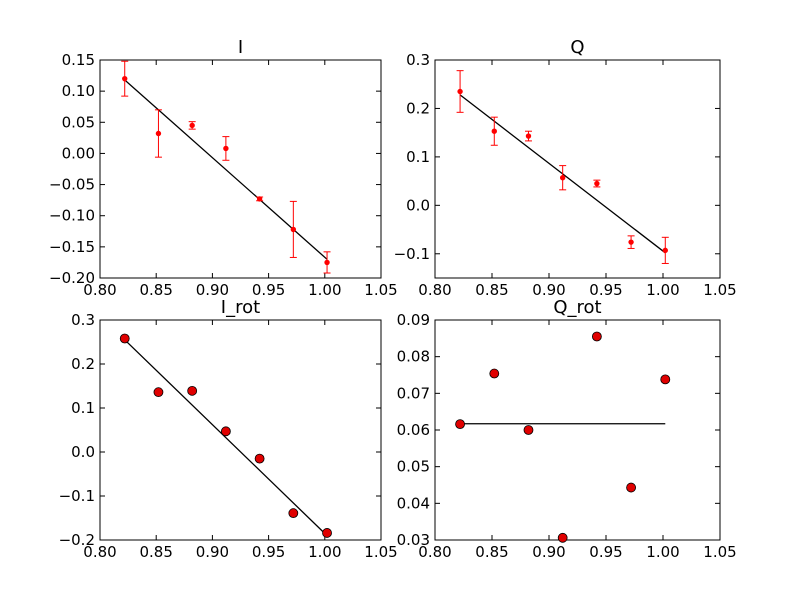  What do you see at coordinates (77, 496) in the screenshot?
I see `i-rot-ytick-label: −0.1` at bounding box center [77, 496].